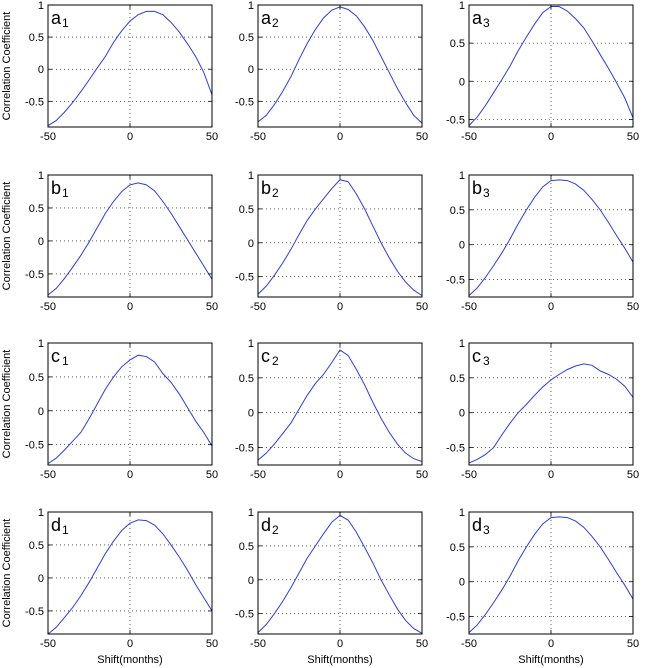  What do you see at coordinates (331, 409) in the screenshot?
I see `panel-c2: -50 0 50 1 0.5 0 -0.5 c 2` at bounding box center [331, 409].